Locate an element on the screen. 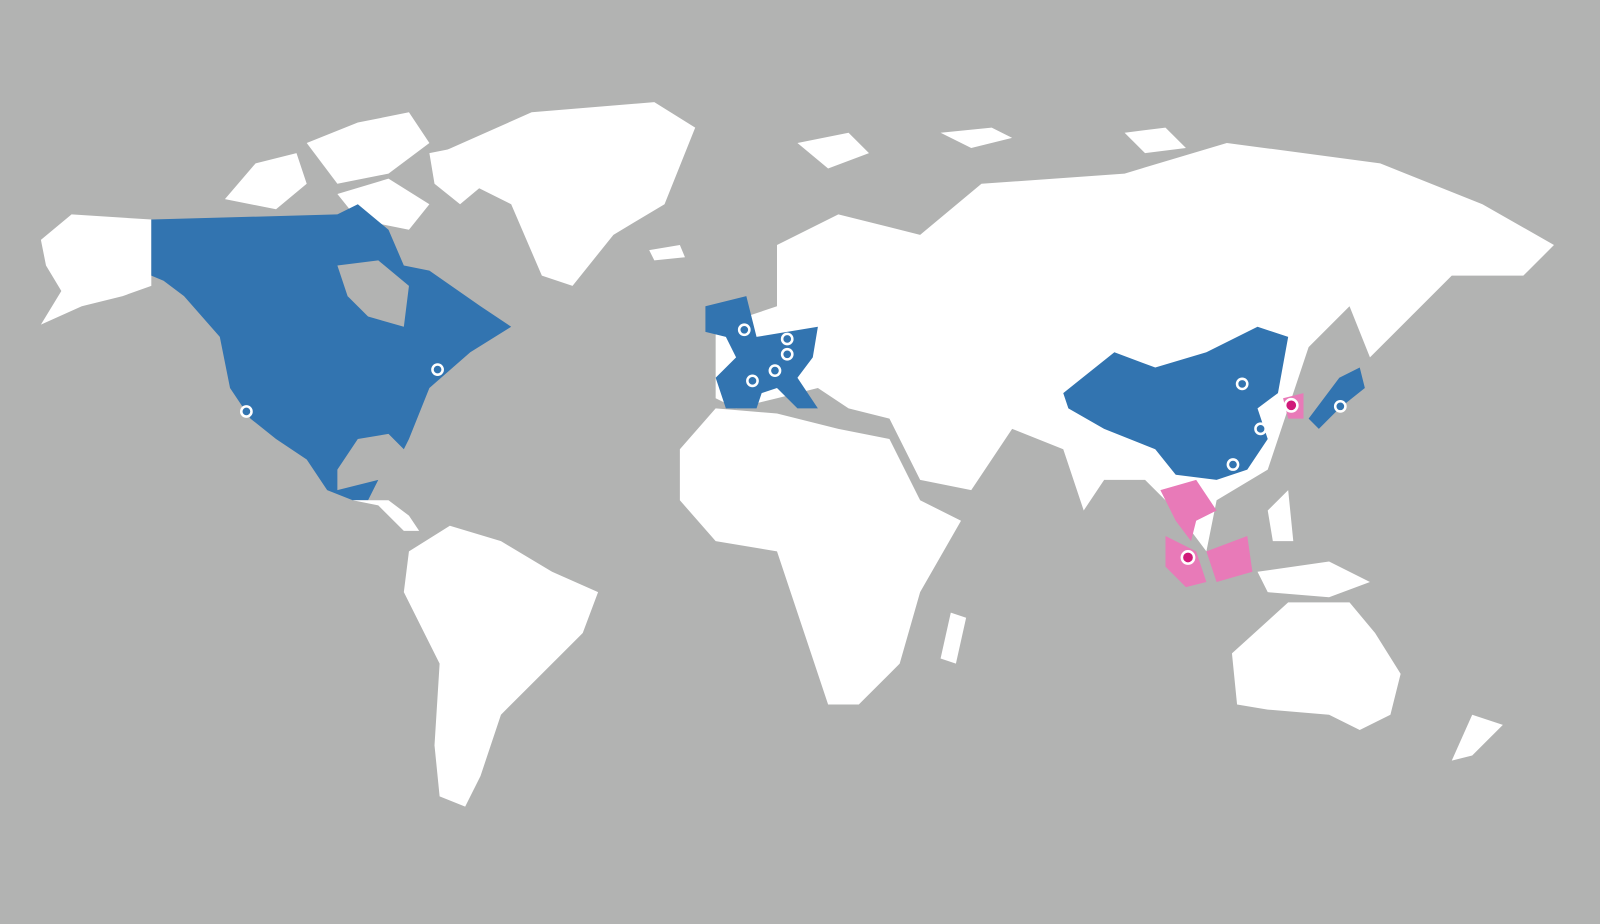 The width and height of the screenshot is (1600, 924). china-highlight is located at coordinates (1176, 403).